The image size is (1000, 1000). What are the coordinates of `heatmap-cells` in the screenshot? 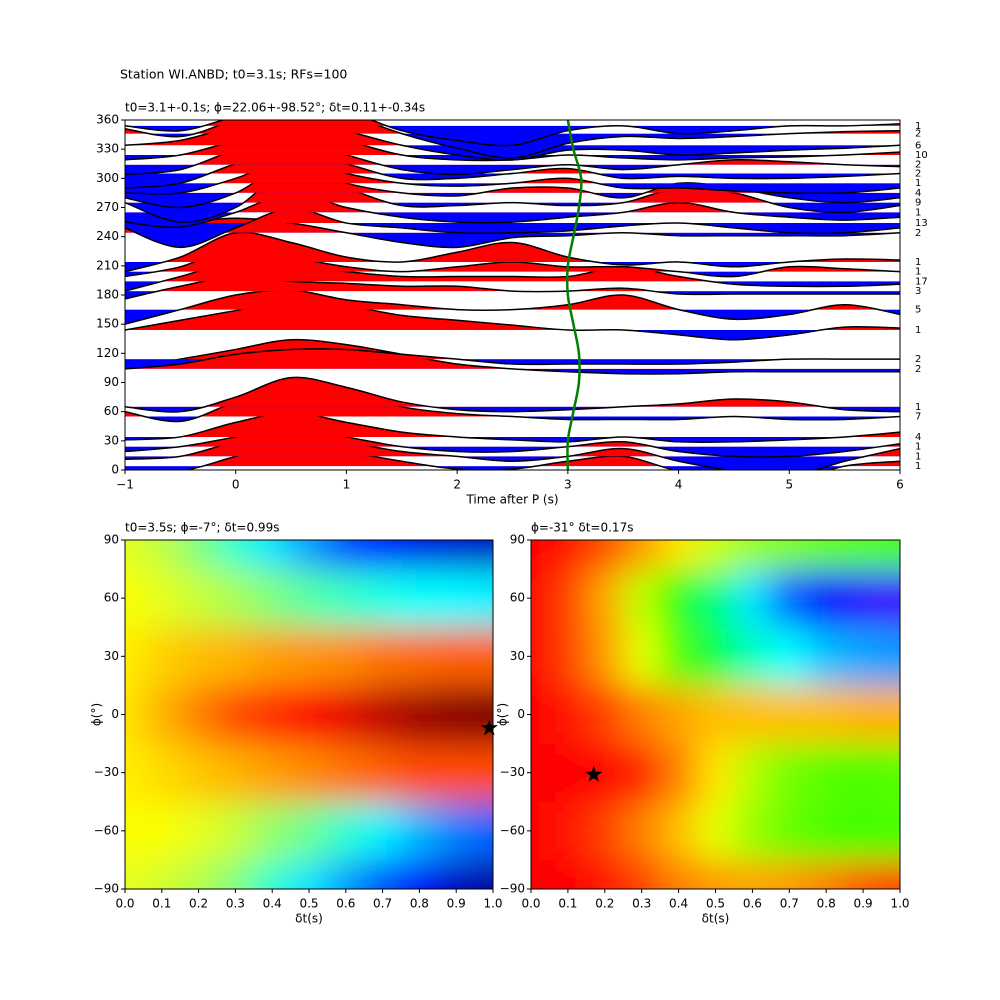 It's located at (715, 714).